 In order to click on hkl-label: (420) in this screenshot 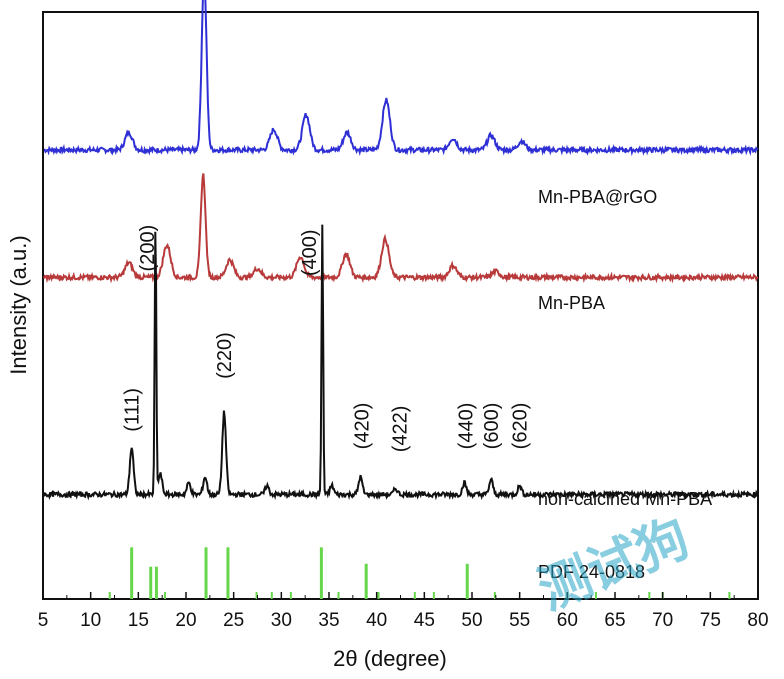, I will do `click(362, 426)`.